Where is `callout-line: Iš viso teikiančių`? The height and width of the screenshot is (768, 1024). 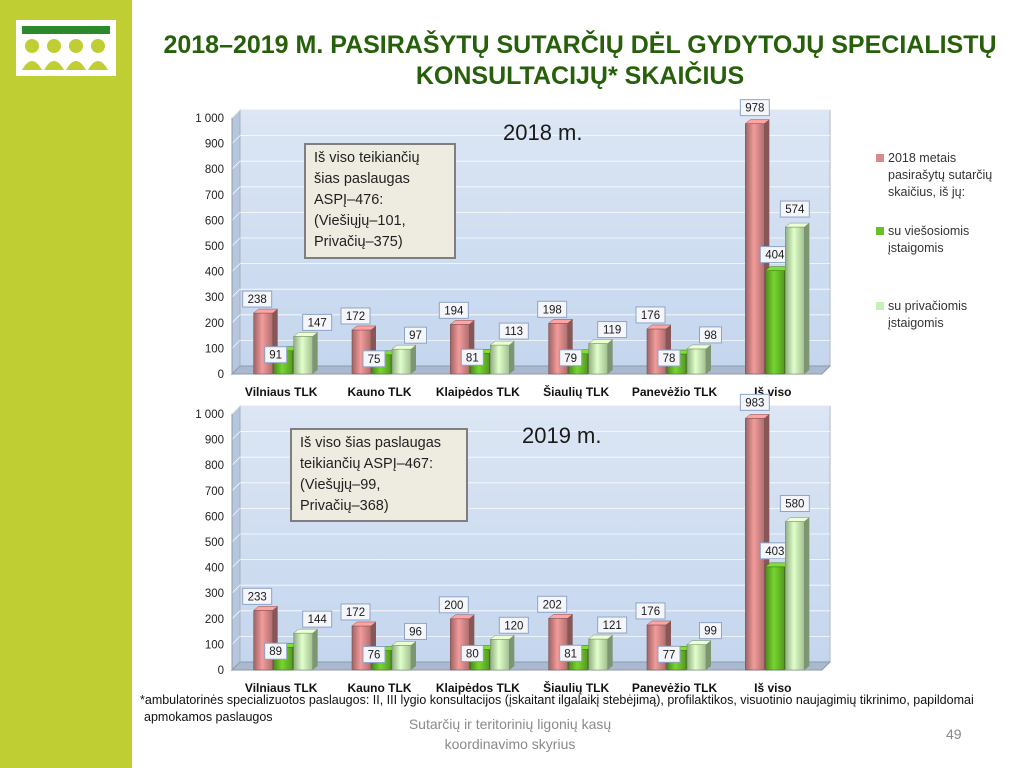 callout-line: Iš viso teikiančių is located at coordinates (367, 158).